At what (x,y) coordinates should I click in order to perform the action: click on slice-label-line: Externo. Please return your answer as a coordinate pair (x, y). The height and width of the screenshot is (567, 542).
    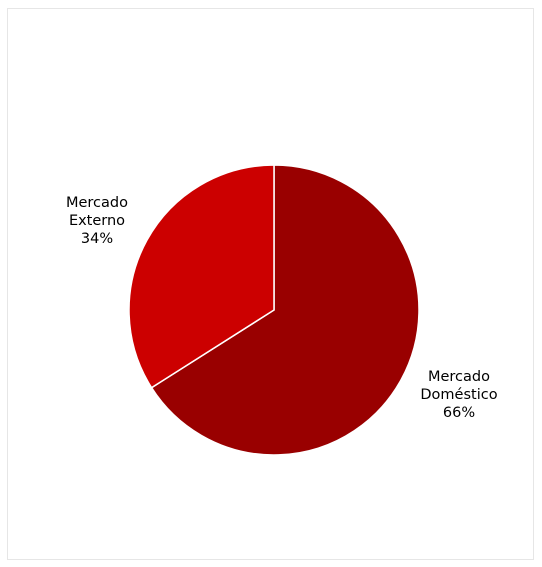
    Looking at the image, I should click on (97, 221).